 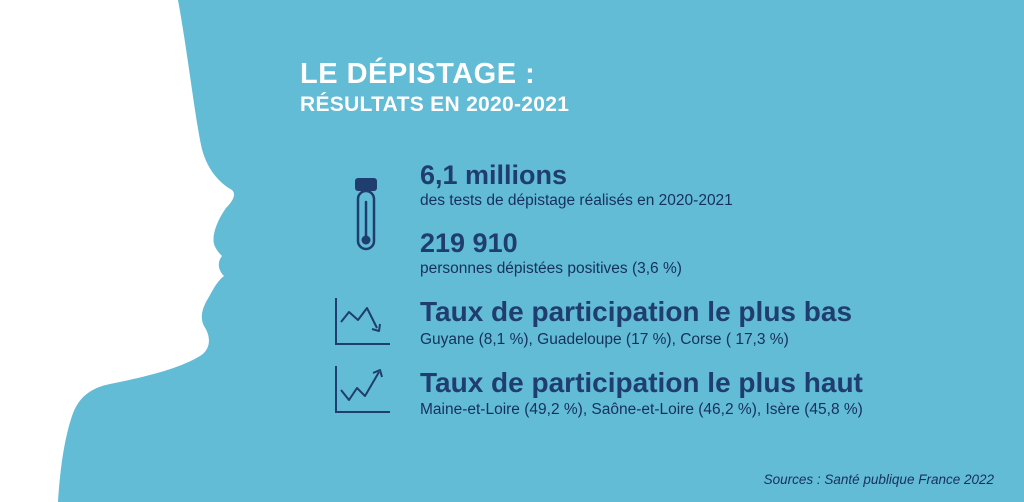 I want to click on sources-note: Sources : Santé publique France 2022, so click(x=878, y=479).